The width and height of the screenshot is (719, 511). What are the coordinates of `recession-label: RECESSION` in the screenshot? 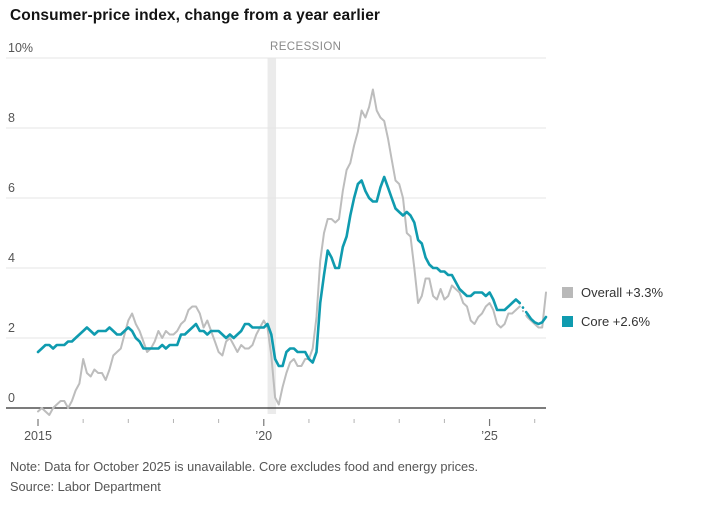 It's located at (305, 47).